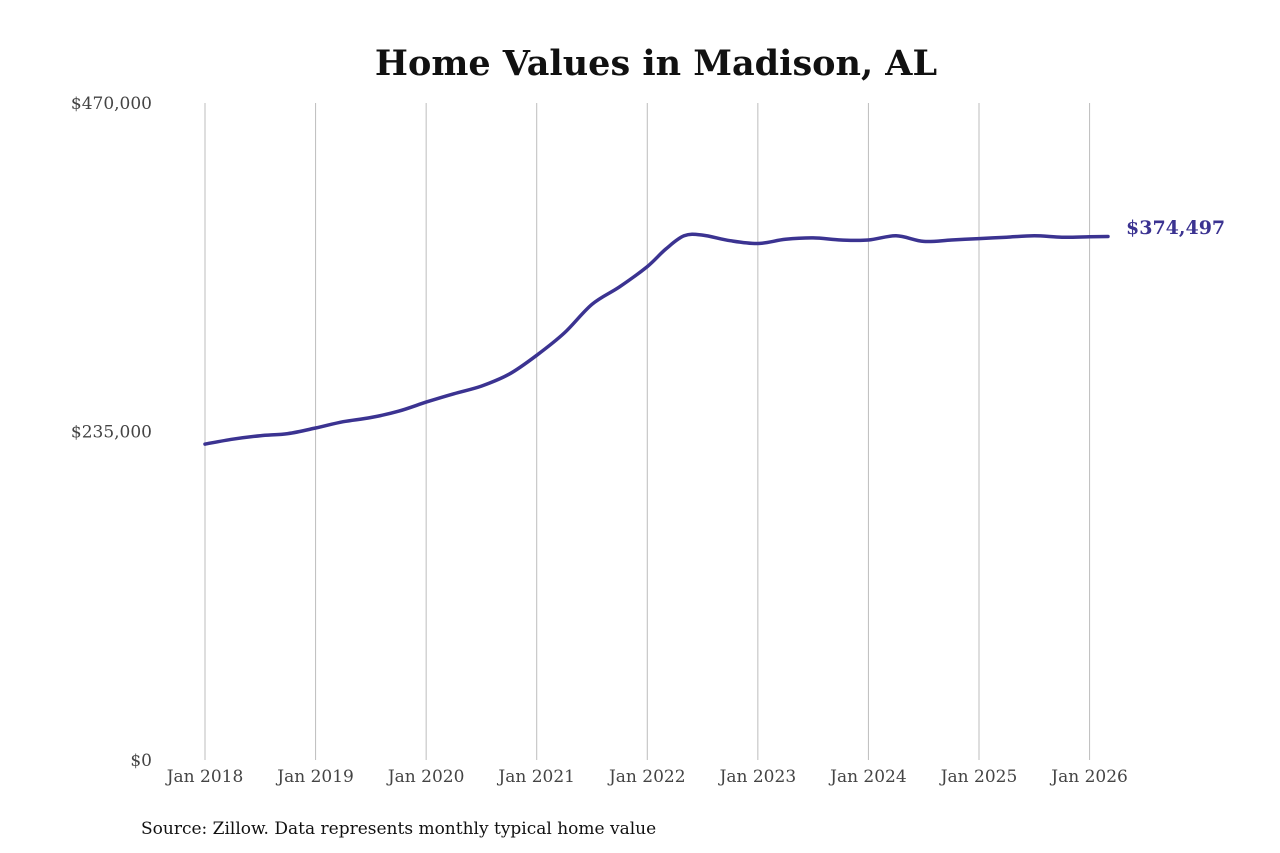  What do you see at coordinates (141, 761) in the screenshot?
I see `y-tick-label: $0` at bounding box center [141, 761].